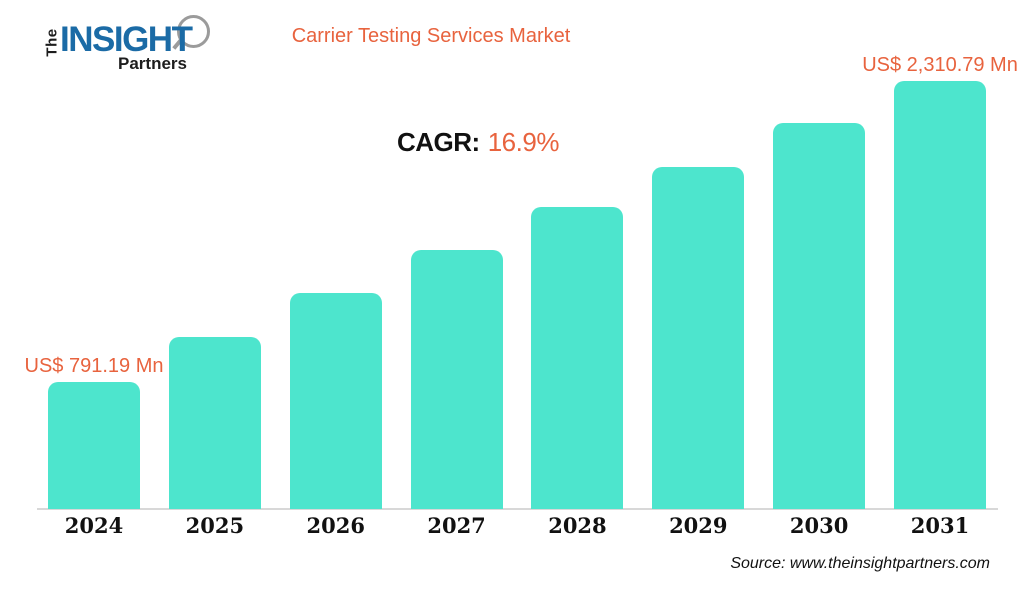  Describe the element at coordinates (126, 39) in the screenshot. I see `logo-insight-text: INSIGHT` at that location.